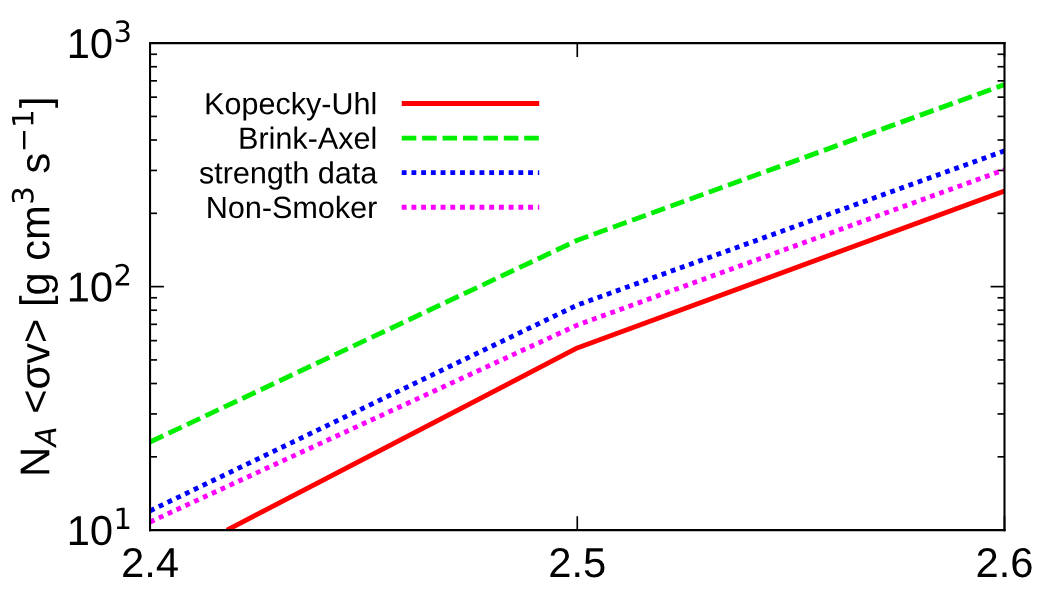  Describe the element at coordinates (150, 562) in the screenshot. I see `x-tick-label: 2.4` at that location.